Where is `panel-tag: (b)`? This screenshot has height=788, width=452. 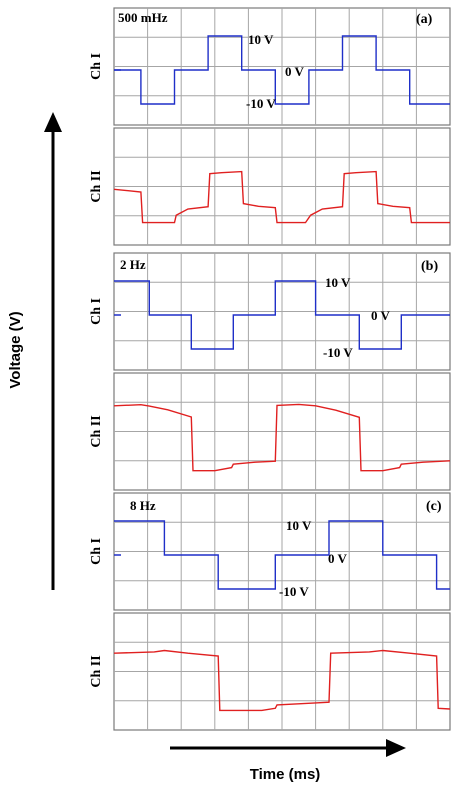 panel-tag: (b) is located at coordinates (429, 266).